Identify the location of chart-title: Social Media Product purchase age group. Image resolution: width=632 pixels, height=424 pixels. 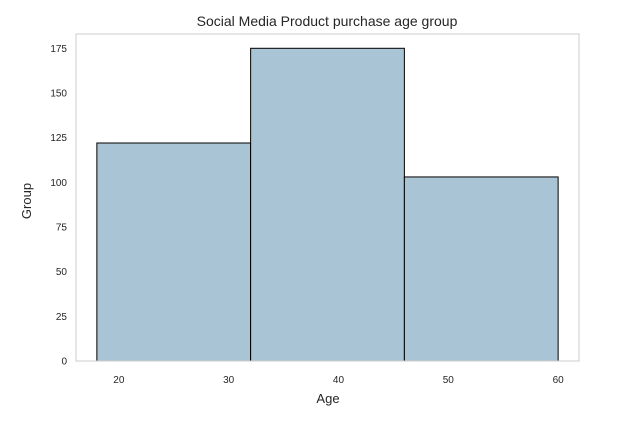
(327, 21).